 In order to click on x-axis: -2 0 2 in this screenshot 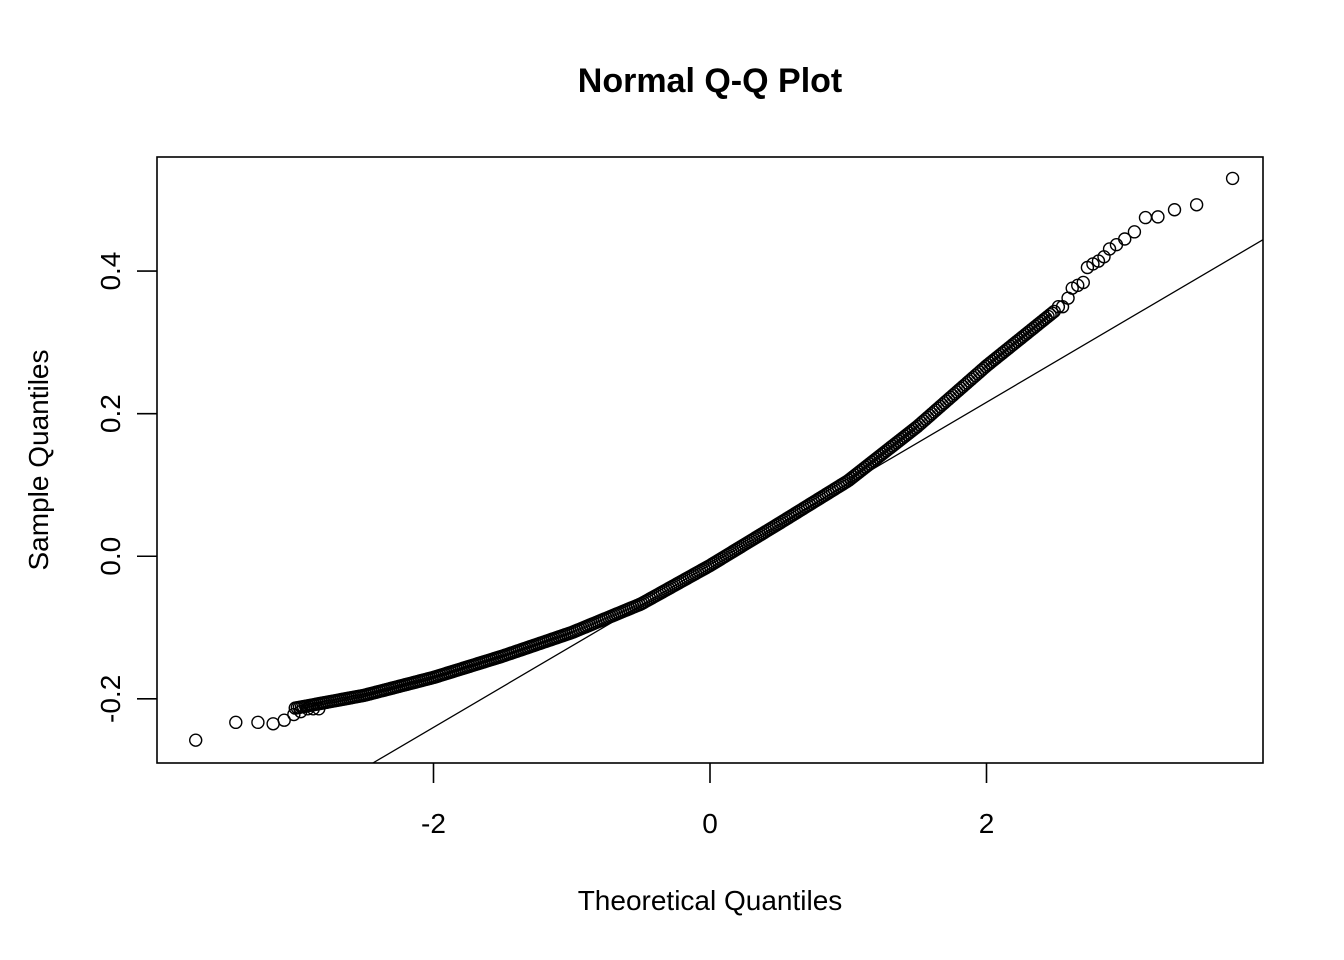, I will do `click(707, 801)`.